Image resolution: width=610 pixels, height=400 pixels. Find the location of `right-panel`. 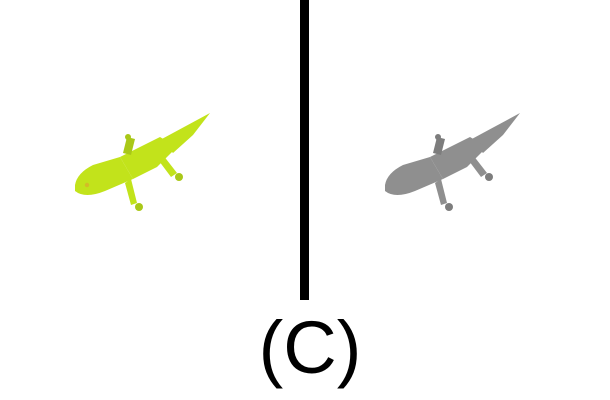

right-panel is located at coordinates (455, 160).